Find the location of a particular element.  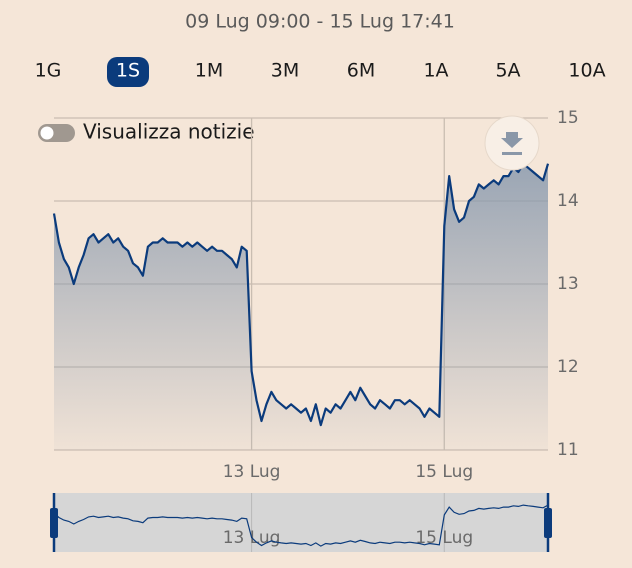

period-button: 1A is located at coordinates (435, 71).